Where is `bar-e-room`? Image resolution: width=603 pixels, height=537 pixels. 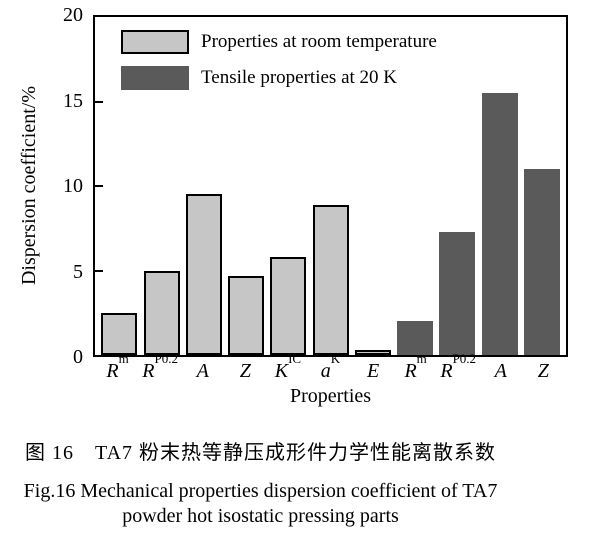 bar-e-room is located at coordinates (372, 352).